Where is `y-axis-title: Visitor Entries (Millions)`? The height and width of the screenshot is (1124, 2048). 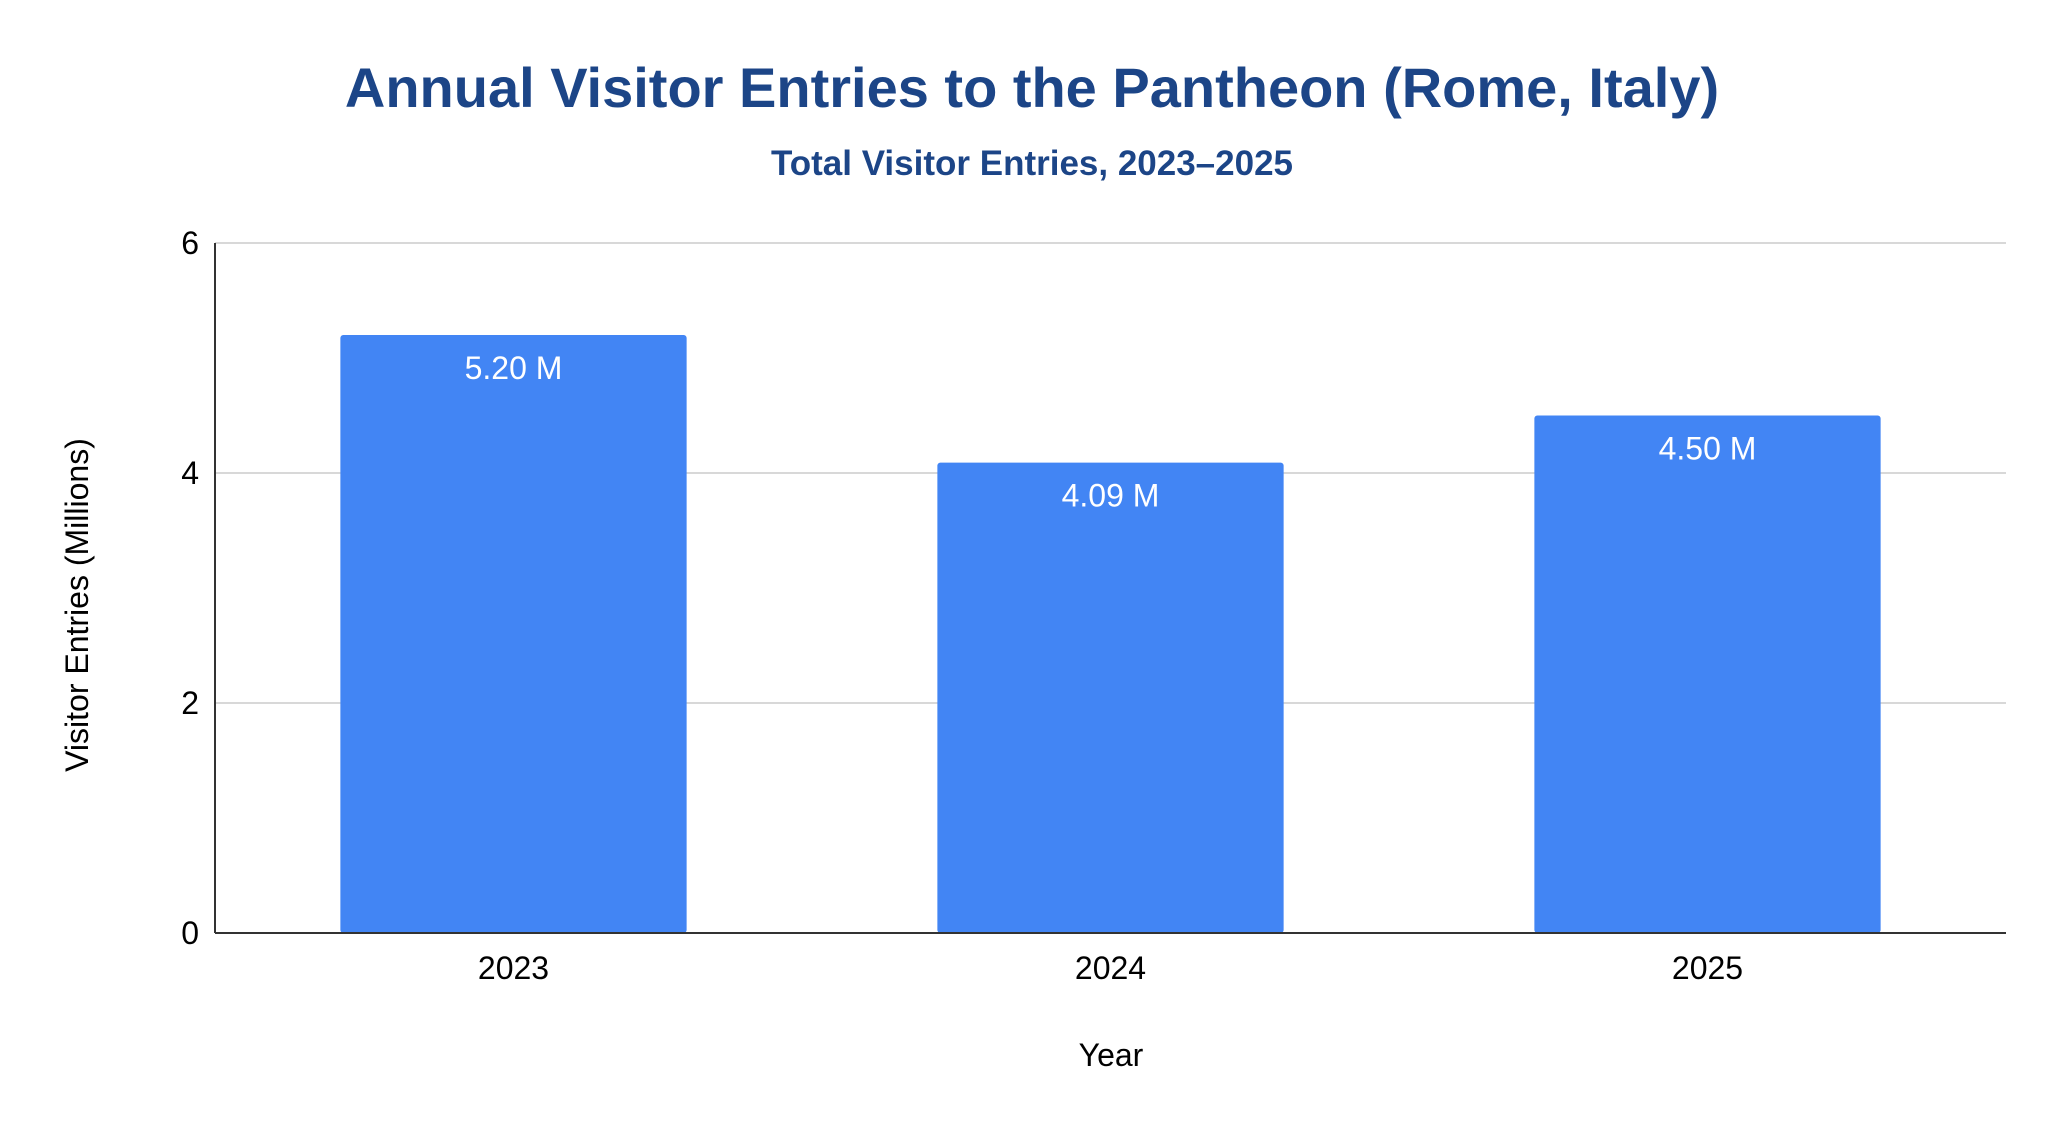 y-axis-title: Visitor Entries (Millions) is located at coordinates (77, 605).